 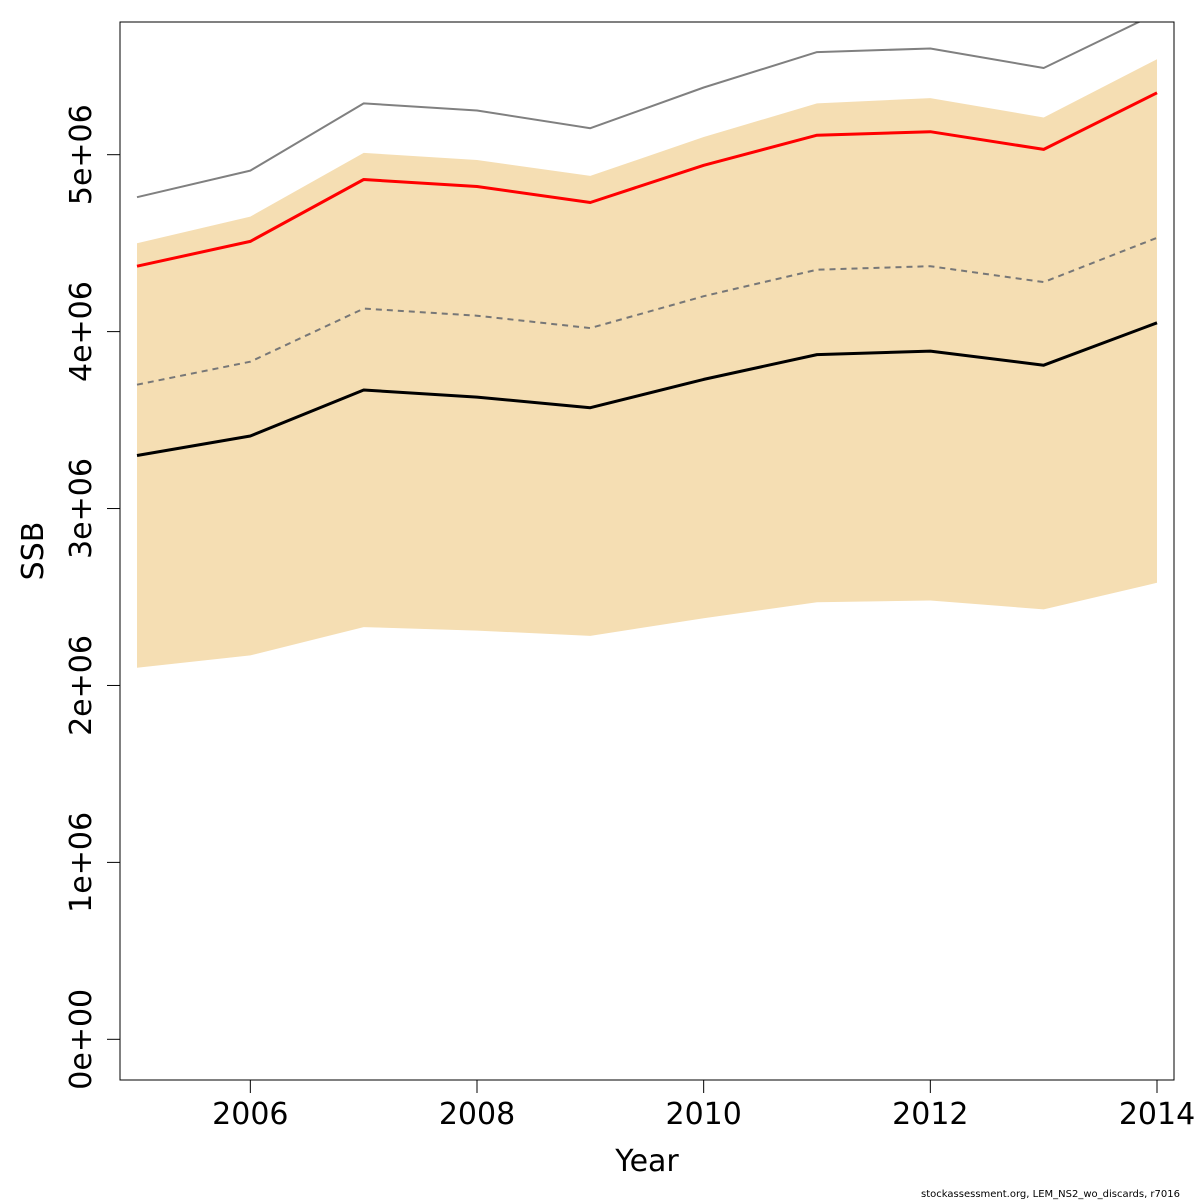 I want to click on y-tick-label: 1e+06, so click(x=81, y=862).